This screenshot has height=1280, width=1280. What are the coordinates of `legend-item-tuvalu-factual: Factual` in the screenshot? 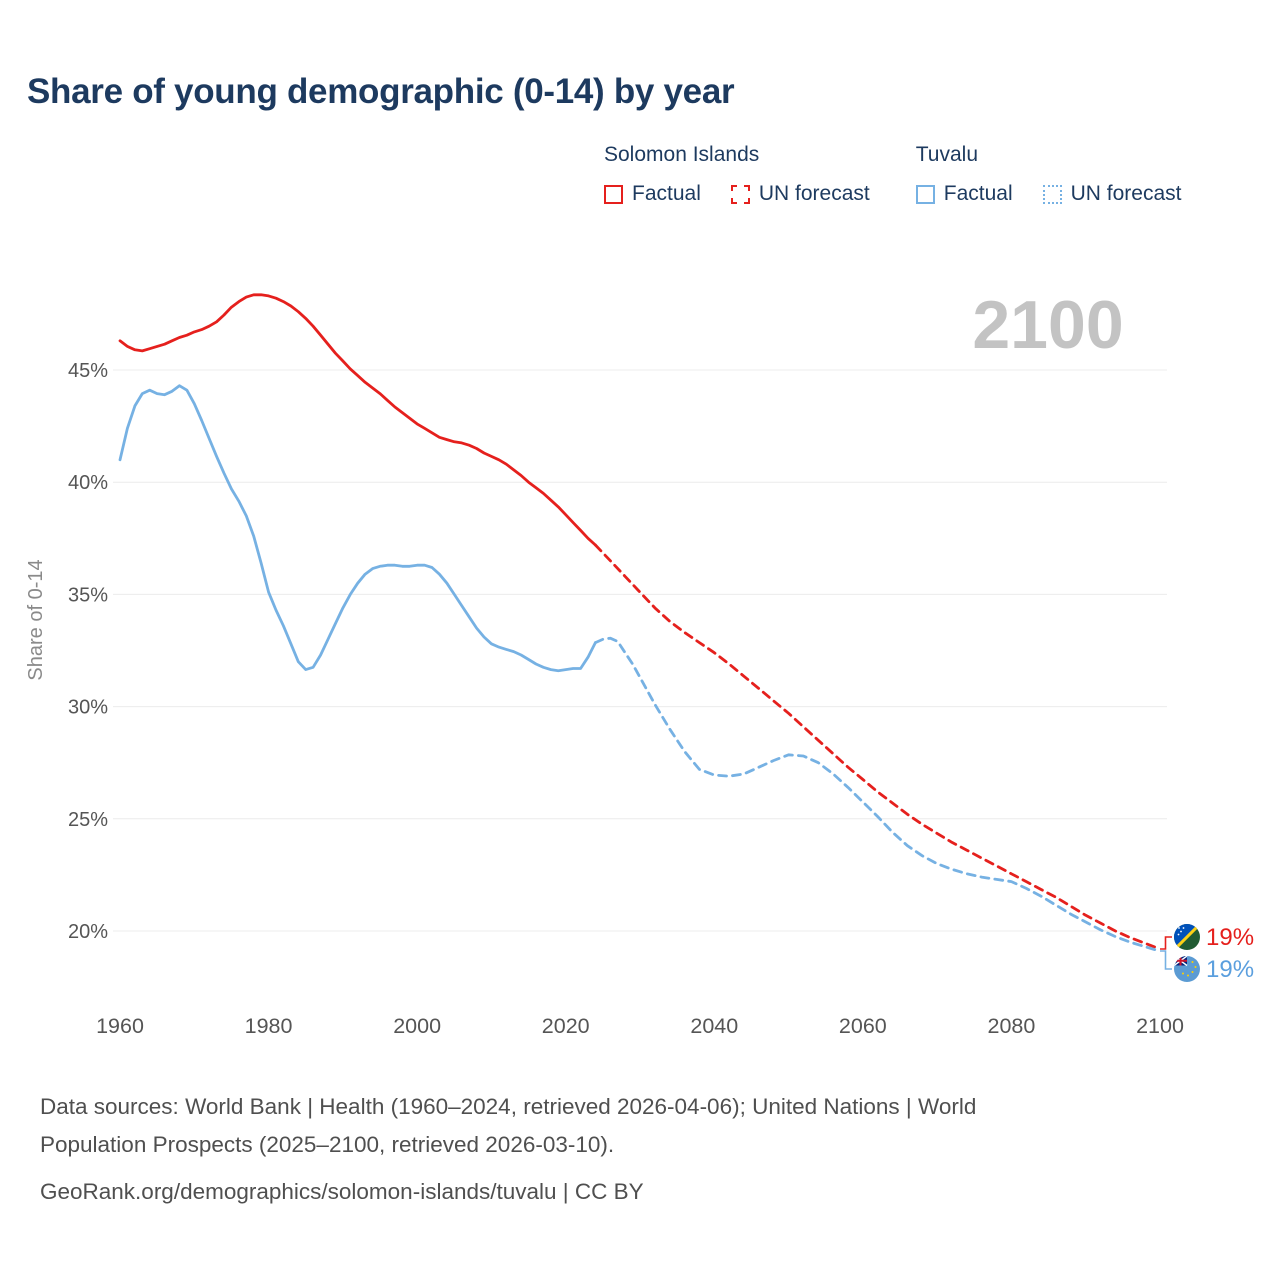 It's located at (964, 194).